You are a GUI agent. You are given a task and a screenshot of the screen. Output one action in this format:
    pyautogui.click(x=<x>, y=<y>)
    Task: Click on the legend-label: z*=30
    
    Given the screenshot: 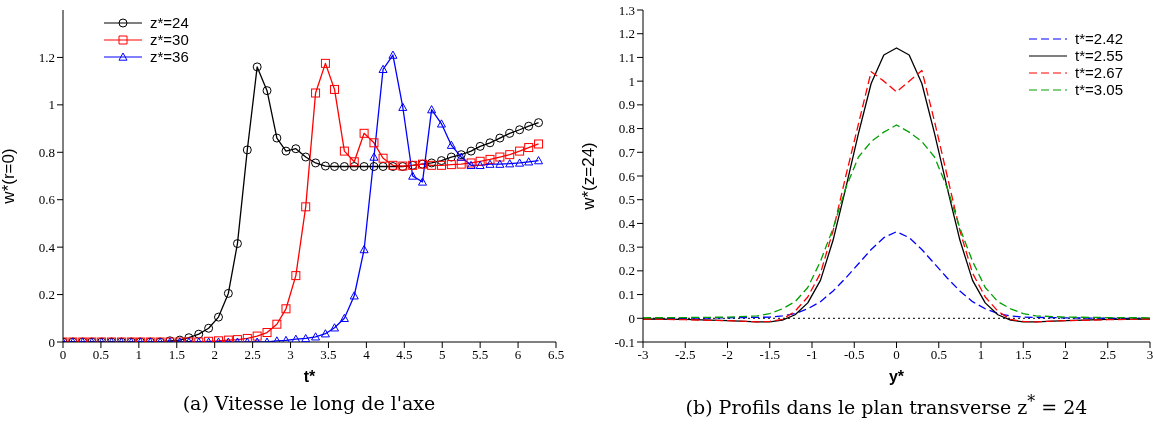 What is the action you would take?
    pyautogui.click(x=169, y=39)
    